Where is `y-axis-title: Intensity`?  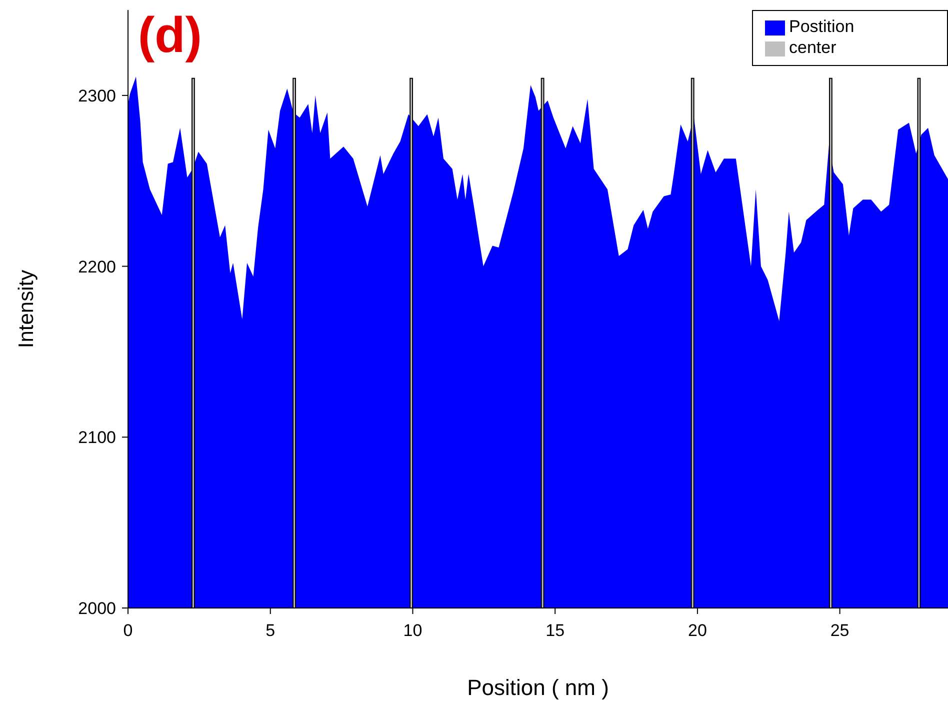
y-axis-title: Intensity is located at coordinates (27, 309).